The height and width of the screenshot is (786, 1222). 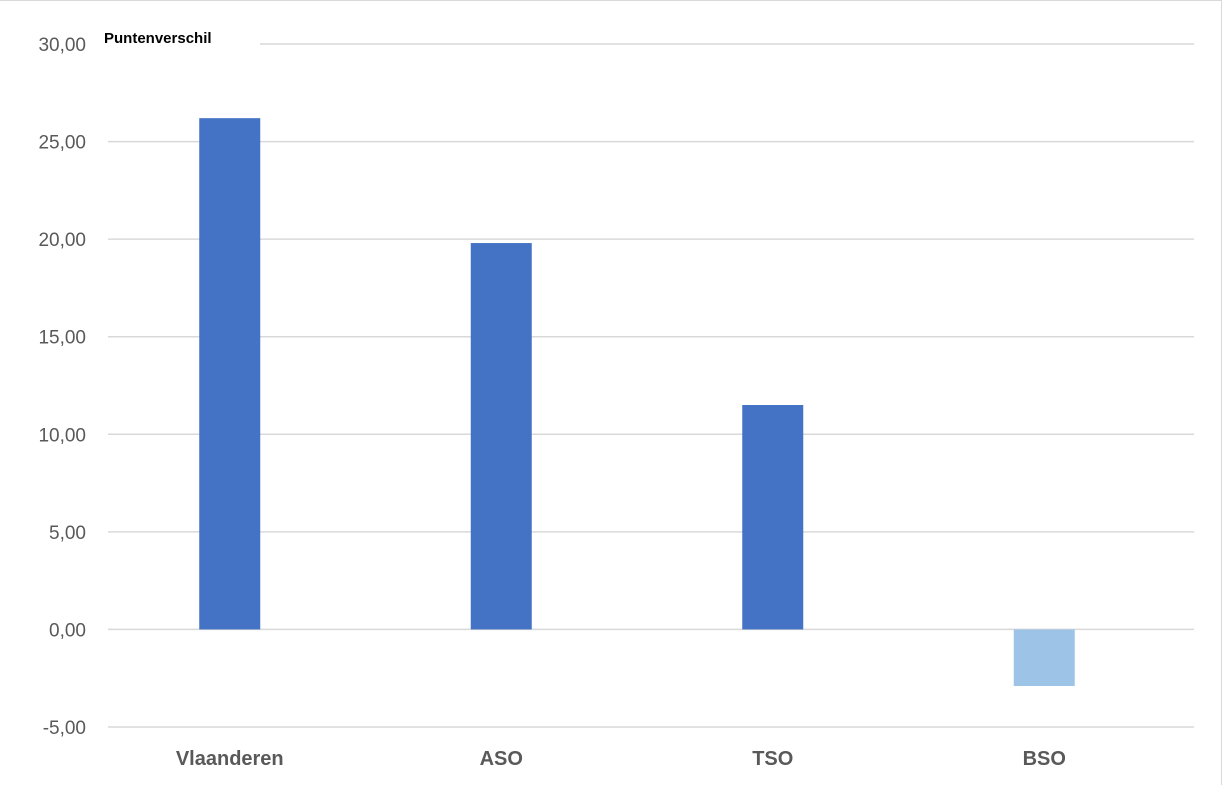 What do you see at coordinates (230, 759) in the screenshot?
I see `x-tick-label: Vlaanderen` at bounding box center [230, 759].